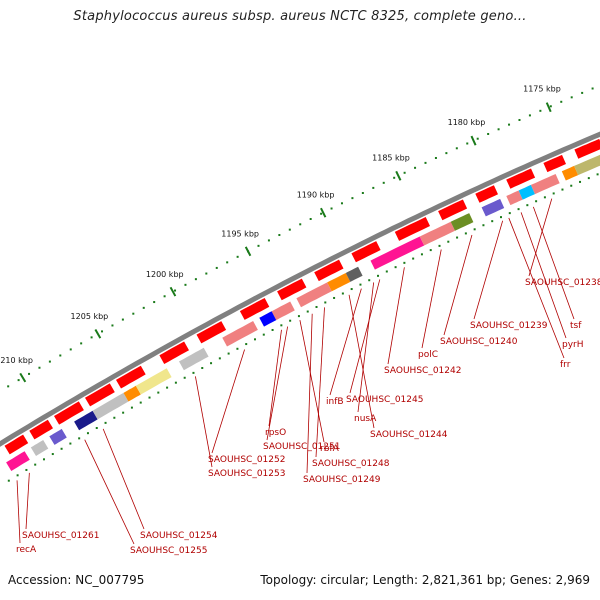  Describe the element at coordinates (565, 365) in the screenshot. I see `gene-label: frr` at that location.